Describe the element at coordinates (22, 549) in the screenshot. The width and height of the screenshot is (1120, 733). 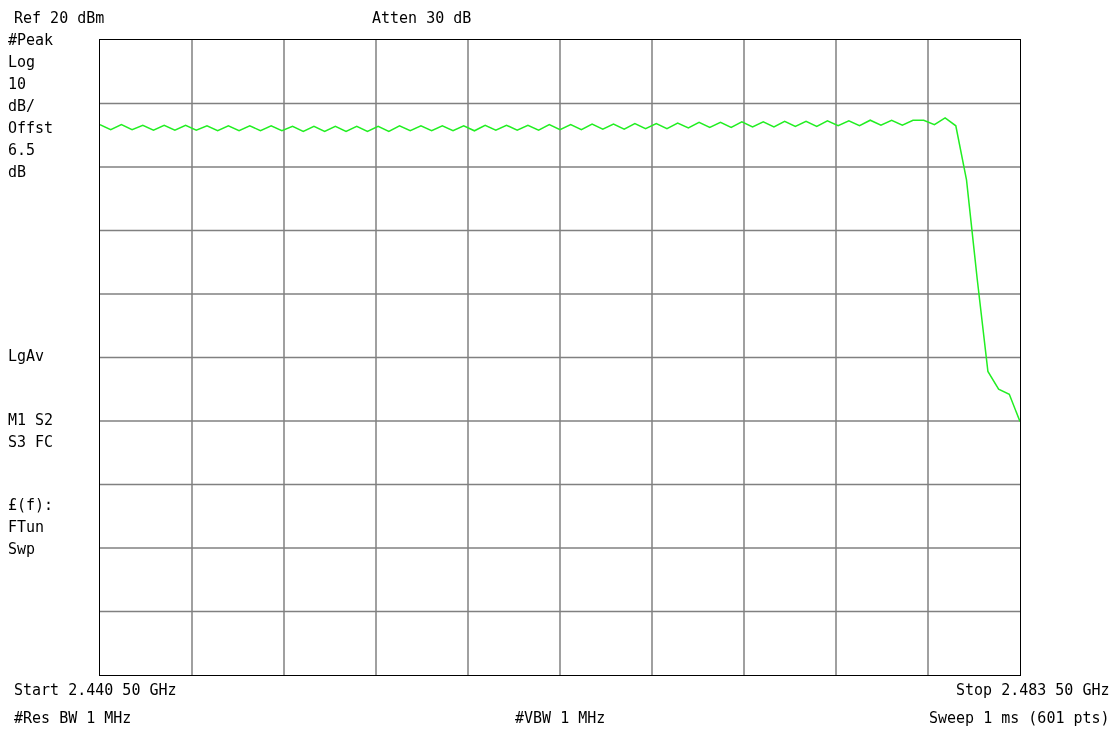
I see `text: Swp` at that location.